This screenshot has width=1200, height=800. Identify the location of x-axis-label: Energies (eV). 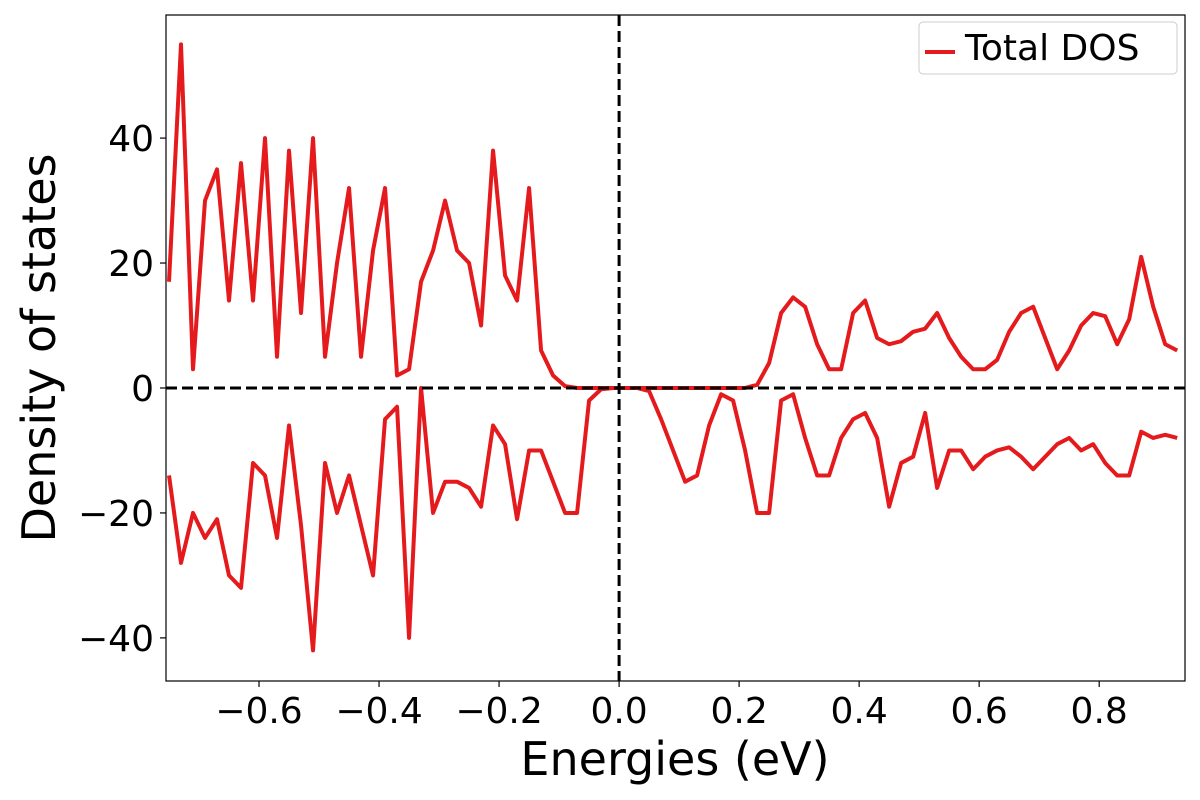
(674, 759).